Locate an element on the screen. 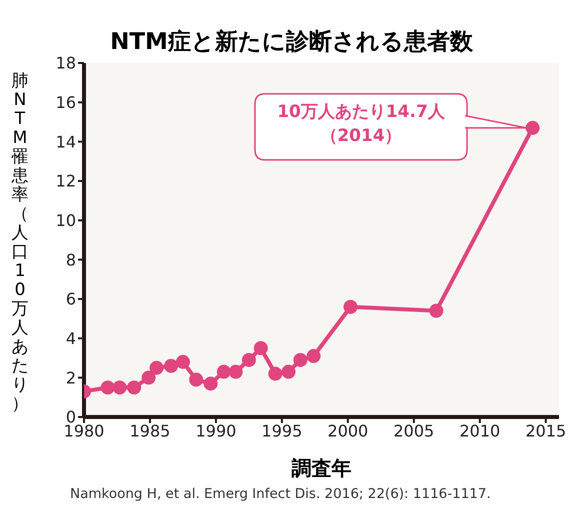 This screenshot has height=517, width=583. x-tick-label: 1995 is located at coordinates (282, 430).